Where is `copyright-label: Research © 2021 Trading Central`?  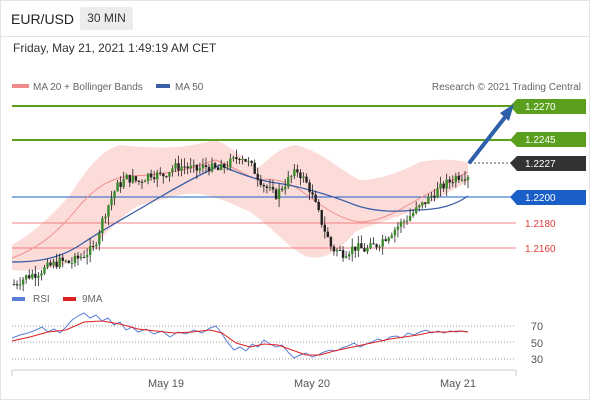 copyright-label: Research © 2021 Trading Central is located at coordinates (506, 87).